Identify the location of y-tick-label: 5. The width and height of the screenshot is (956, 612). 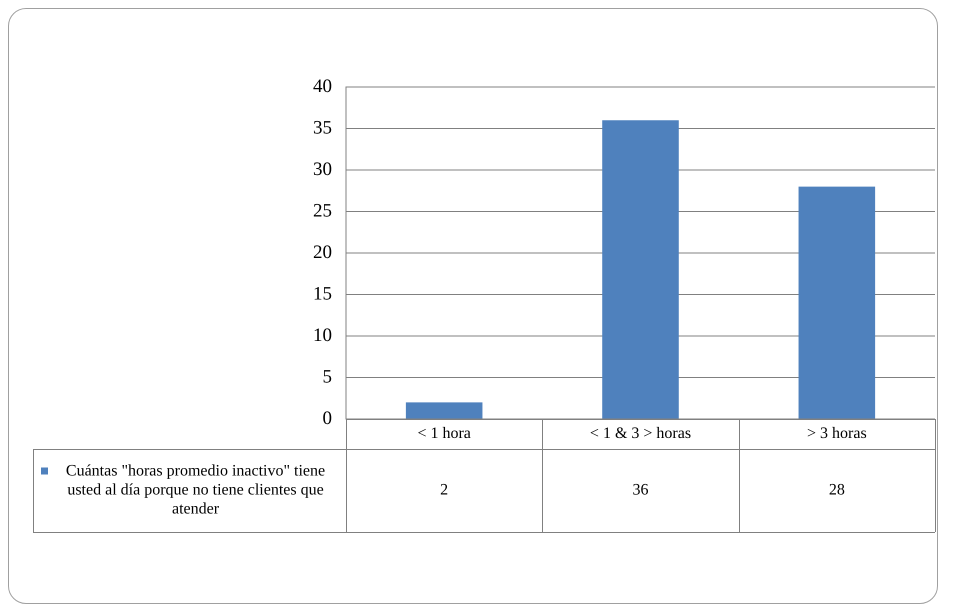
(327, 377).